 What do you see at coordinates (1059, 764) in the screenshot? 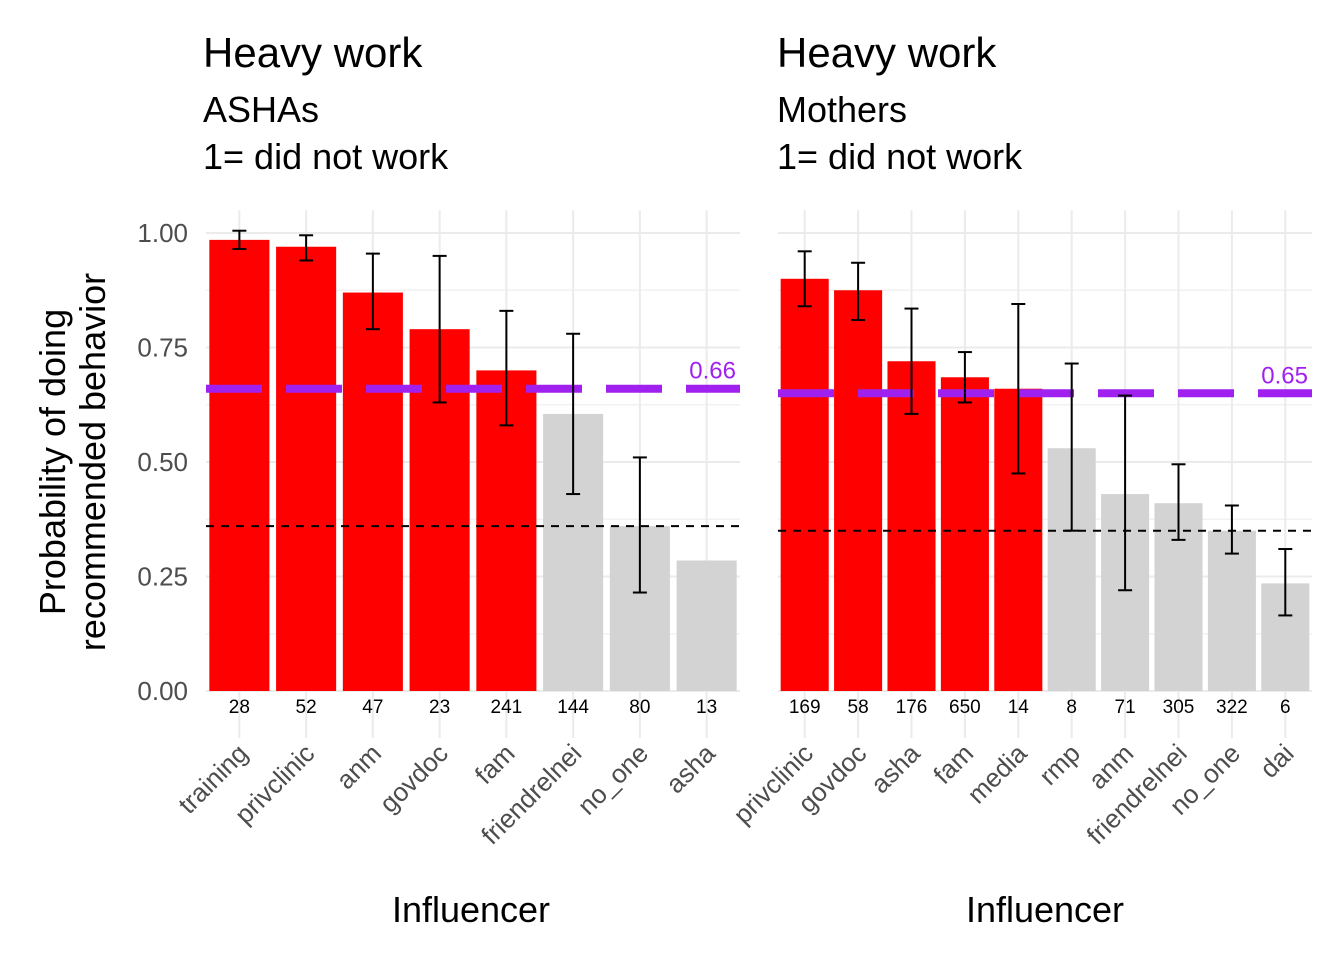
I see `x-tick-label: rmp` at bounding box center [1059, 764].